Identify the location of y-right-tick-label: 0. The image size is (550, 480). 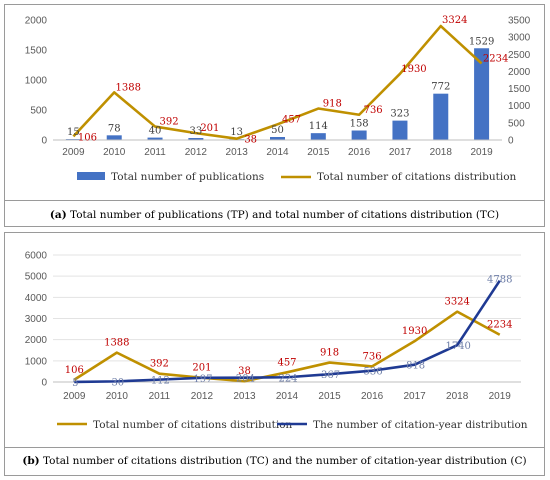
(511, 141).